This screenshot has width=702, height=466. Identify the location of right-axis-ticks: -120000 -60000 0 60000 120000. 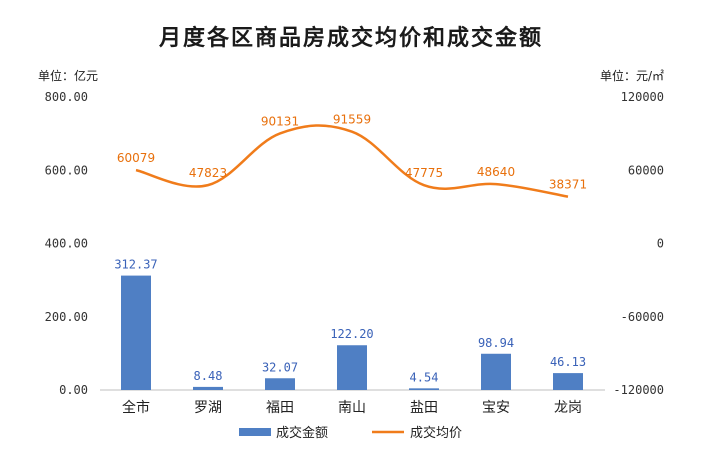
(638, 243).